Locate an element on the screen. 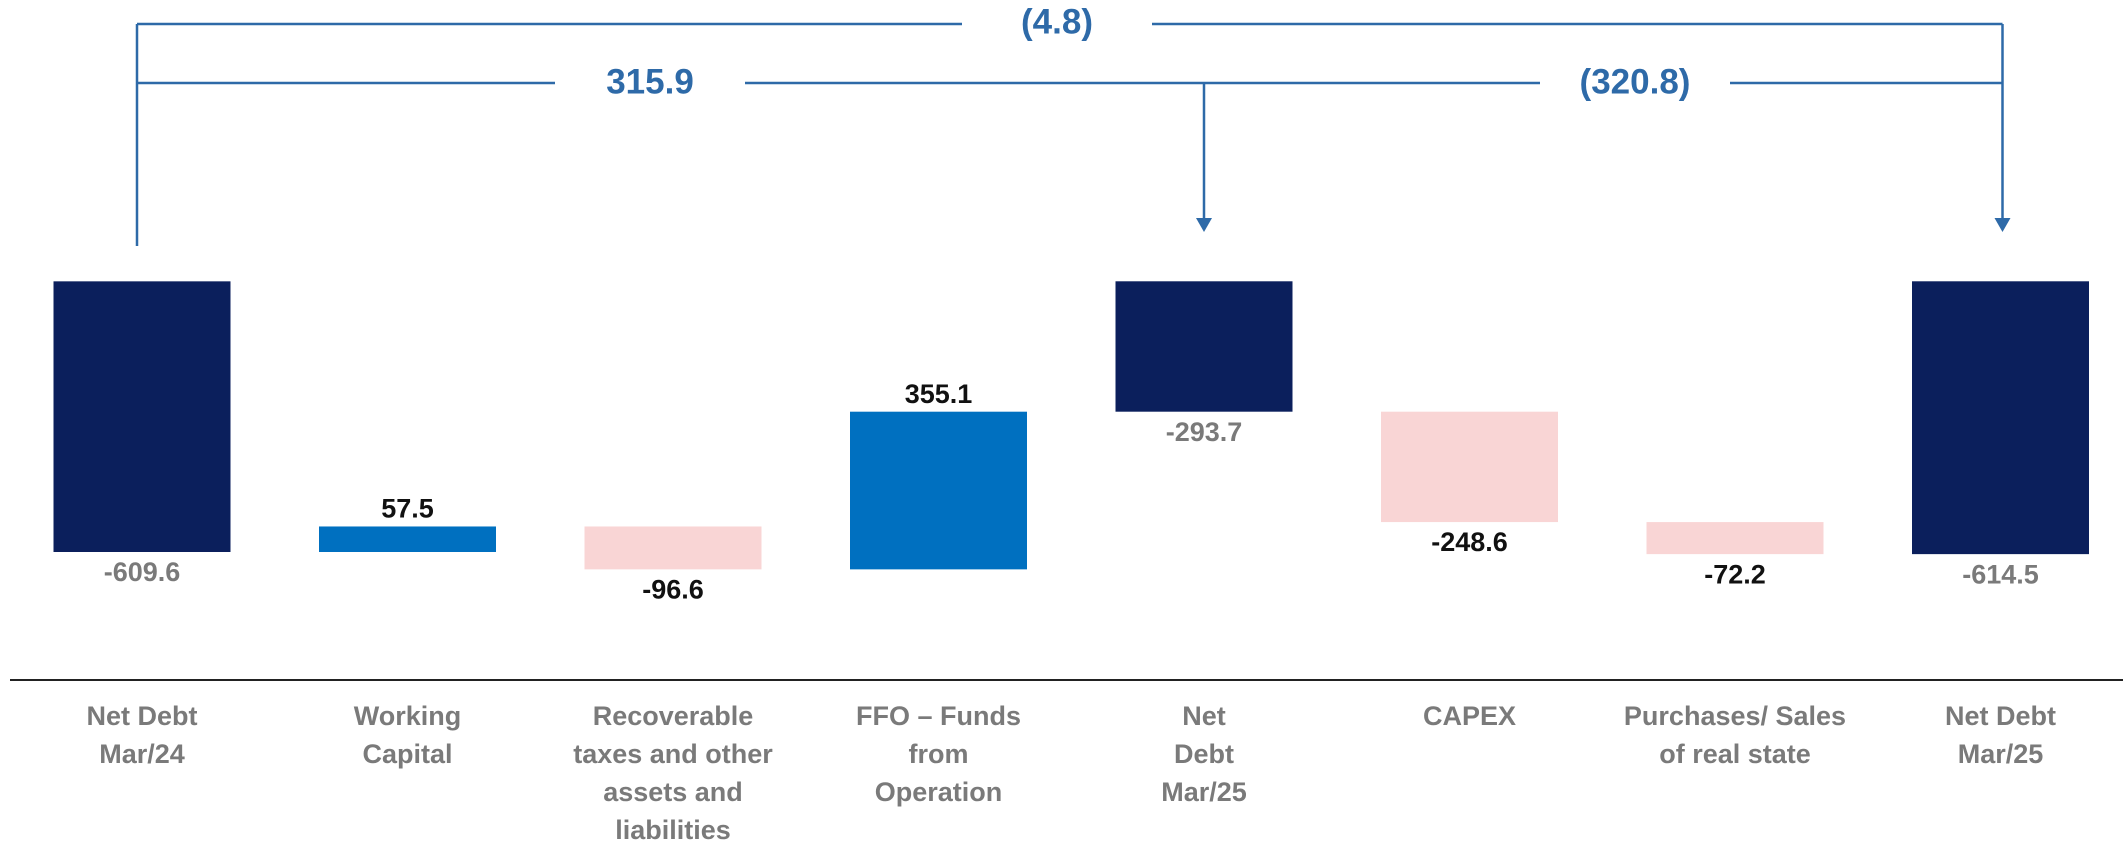  category-label: Purchases/ Sales of real state is located at coordinates (1735, 735).